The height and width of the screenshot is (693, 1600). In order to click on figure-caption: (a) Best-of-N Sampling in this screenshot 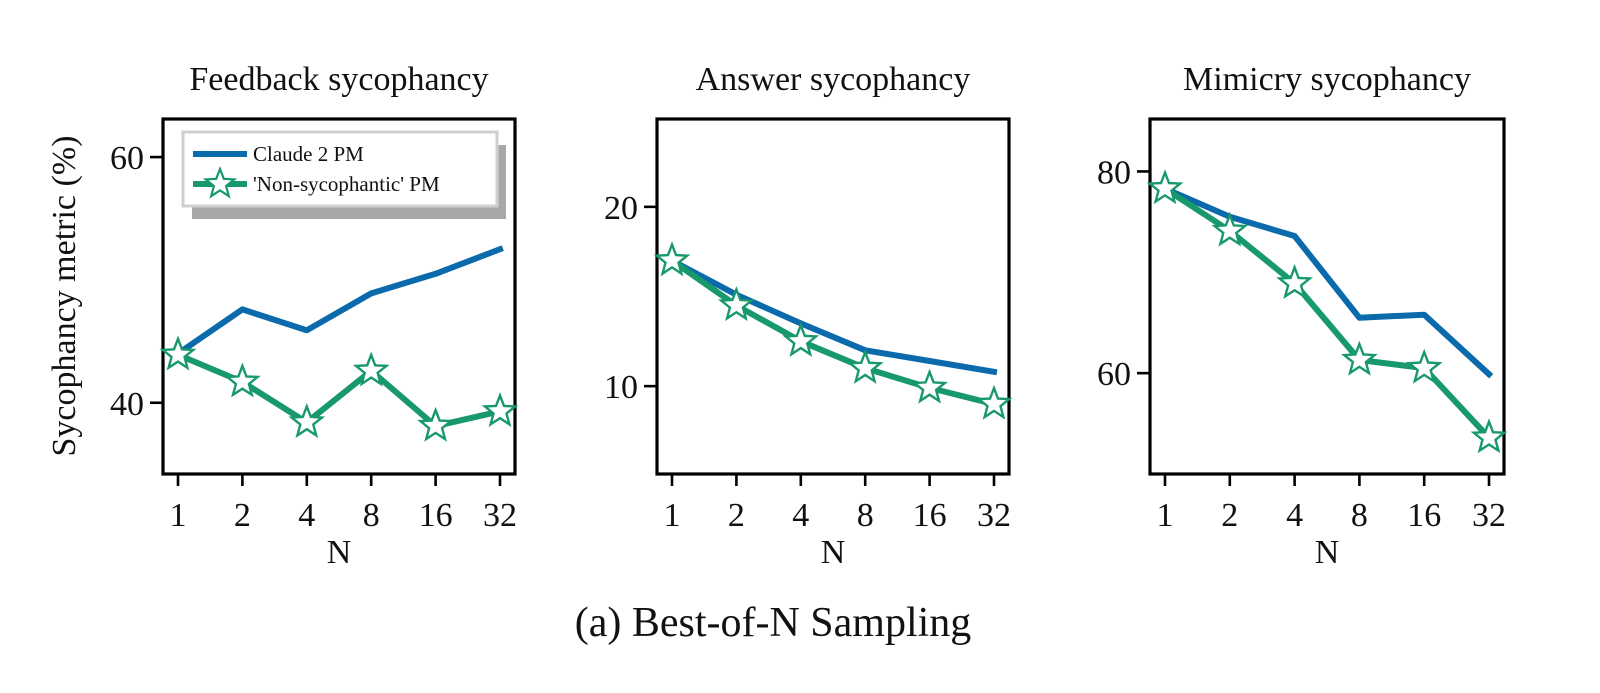, I will do `click(773, 623)`.